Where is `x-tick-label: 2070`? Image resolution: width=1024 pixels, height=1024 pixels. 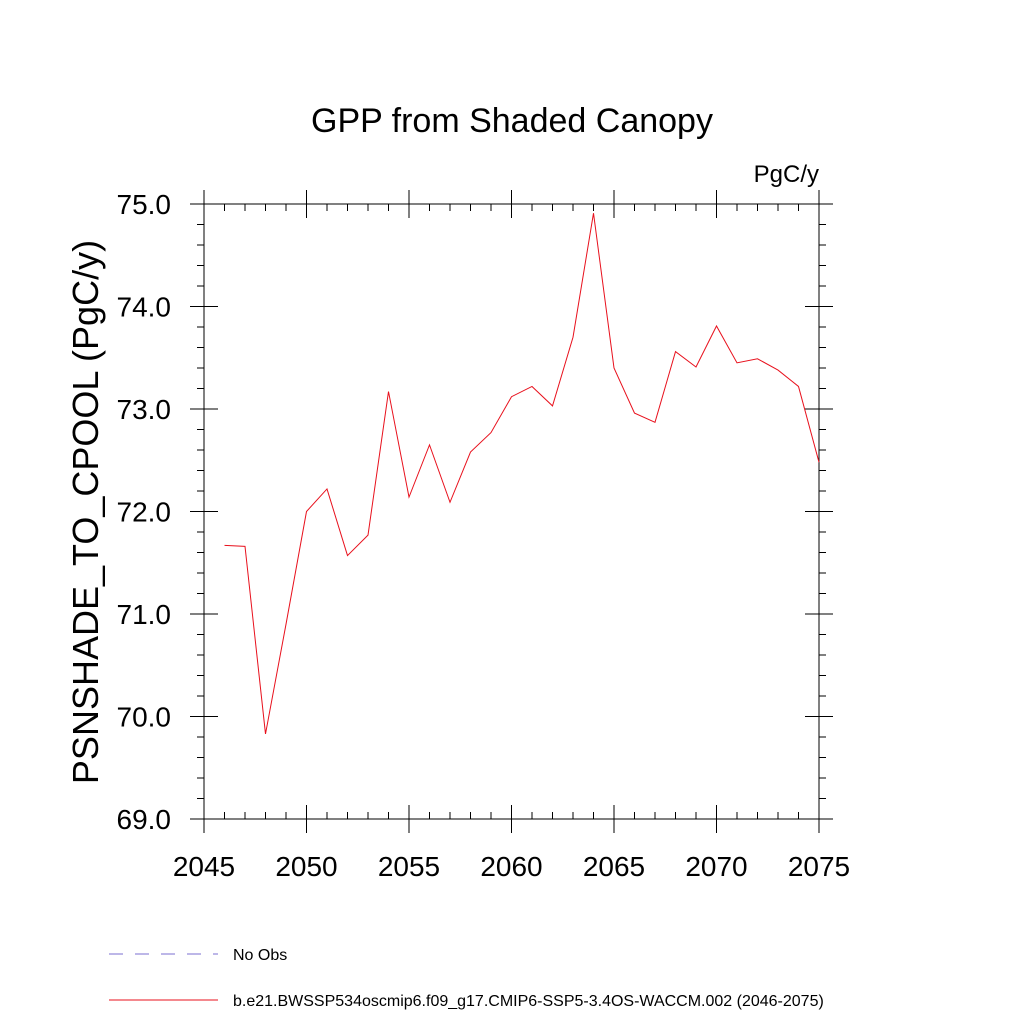 x-tick-label: 2070 is located at coordinates (716, 866).